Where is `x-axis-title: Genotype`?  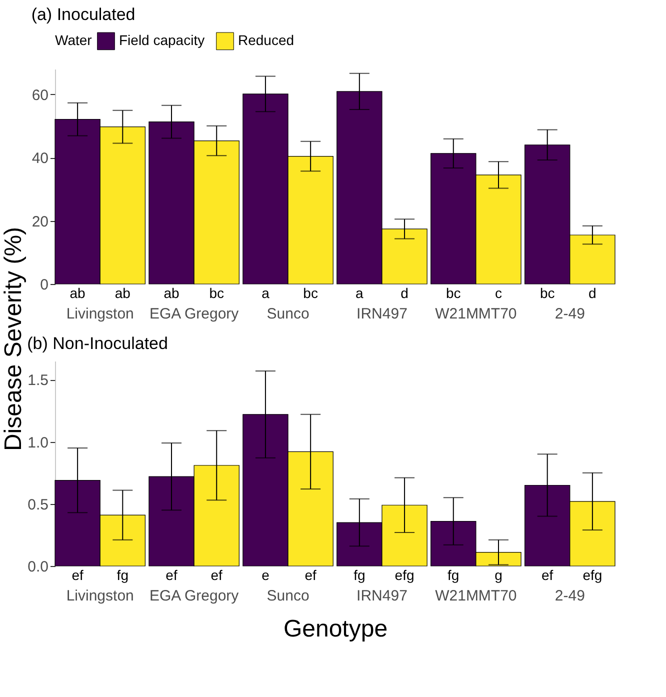
x-axis-title: Genotype is located at coordinates (335, 629).